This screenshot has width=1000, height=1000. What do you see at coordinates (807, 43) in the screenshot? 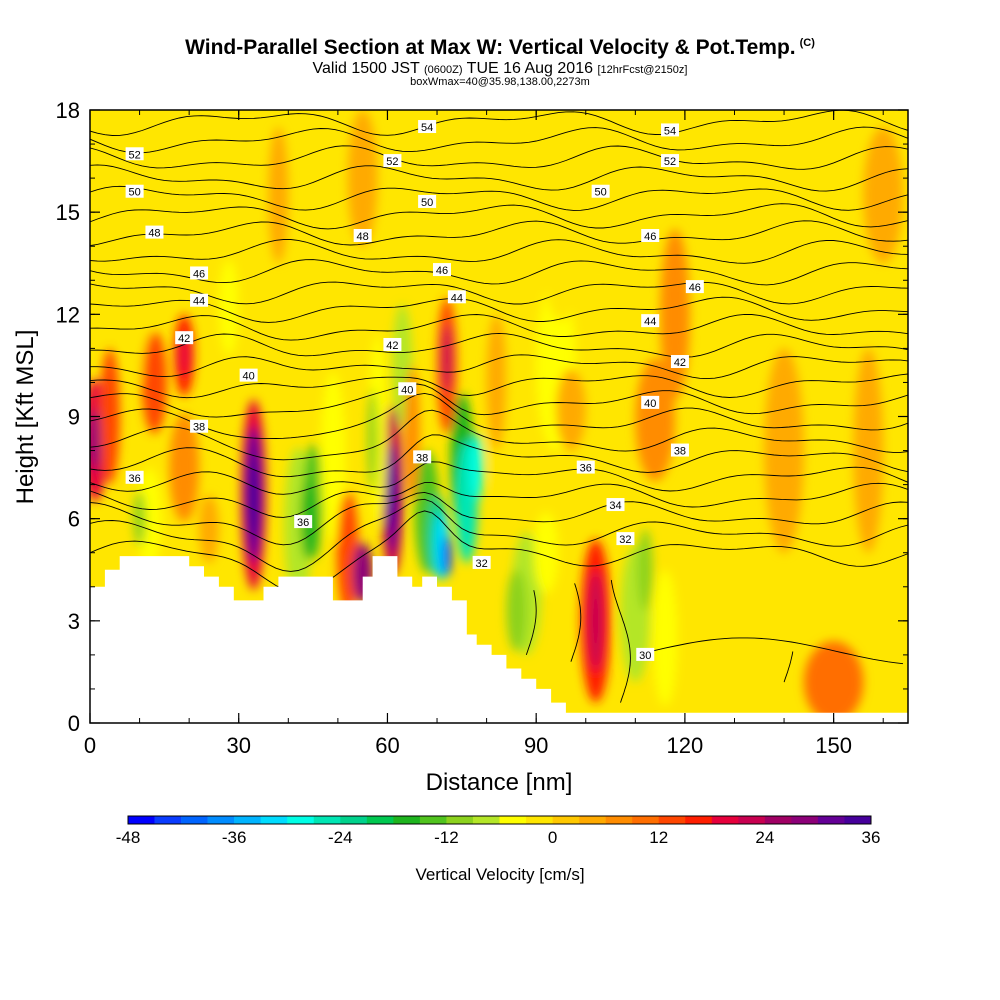
I see `title-unit: (C)` at bounding box center [807, 43].